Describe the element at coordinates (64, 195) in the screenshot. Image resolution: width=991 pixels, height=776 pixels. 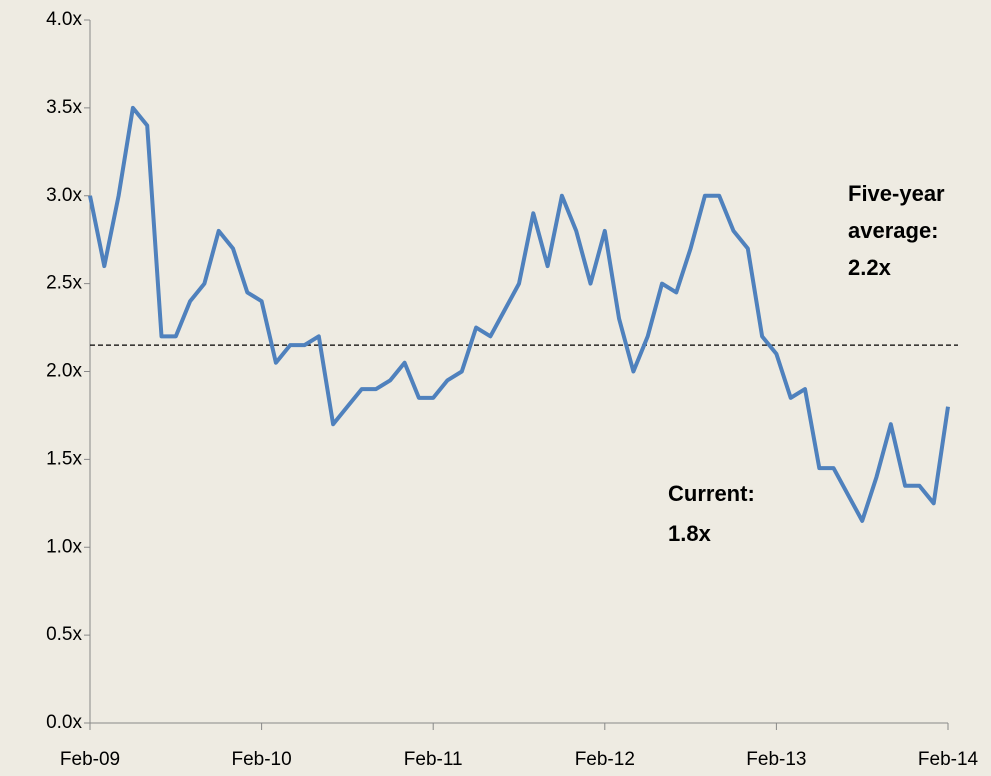
I see `y-tick-label: 3.0x` at that location.